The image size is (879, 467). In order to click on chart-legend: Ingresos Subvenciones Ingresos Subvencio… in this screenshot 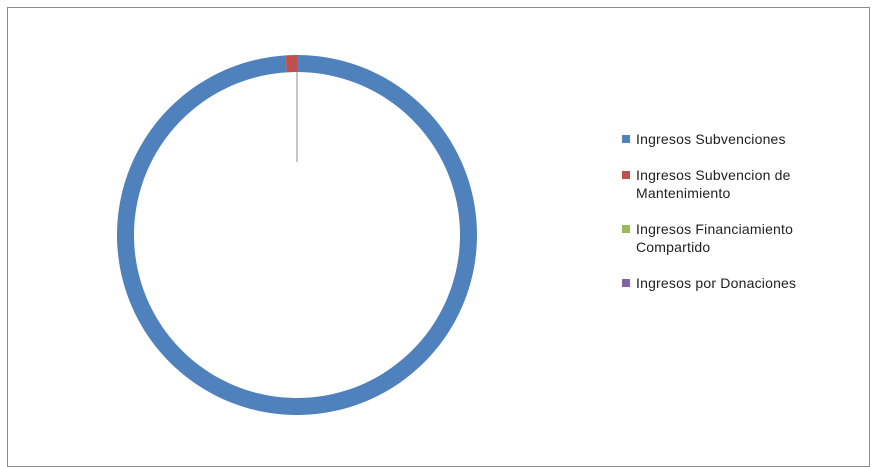, I will do `click(747, 211)`.